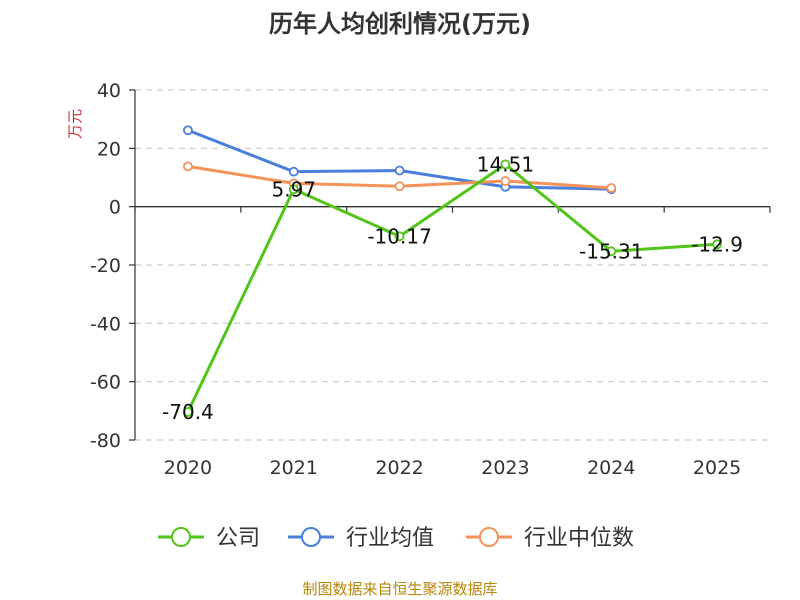 Image resolution: width=800 pixels, height=600 pixels. I want to click on series-1-line, so click(399, 159).